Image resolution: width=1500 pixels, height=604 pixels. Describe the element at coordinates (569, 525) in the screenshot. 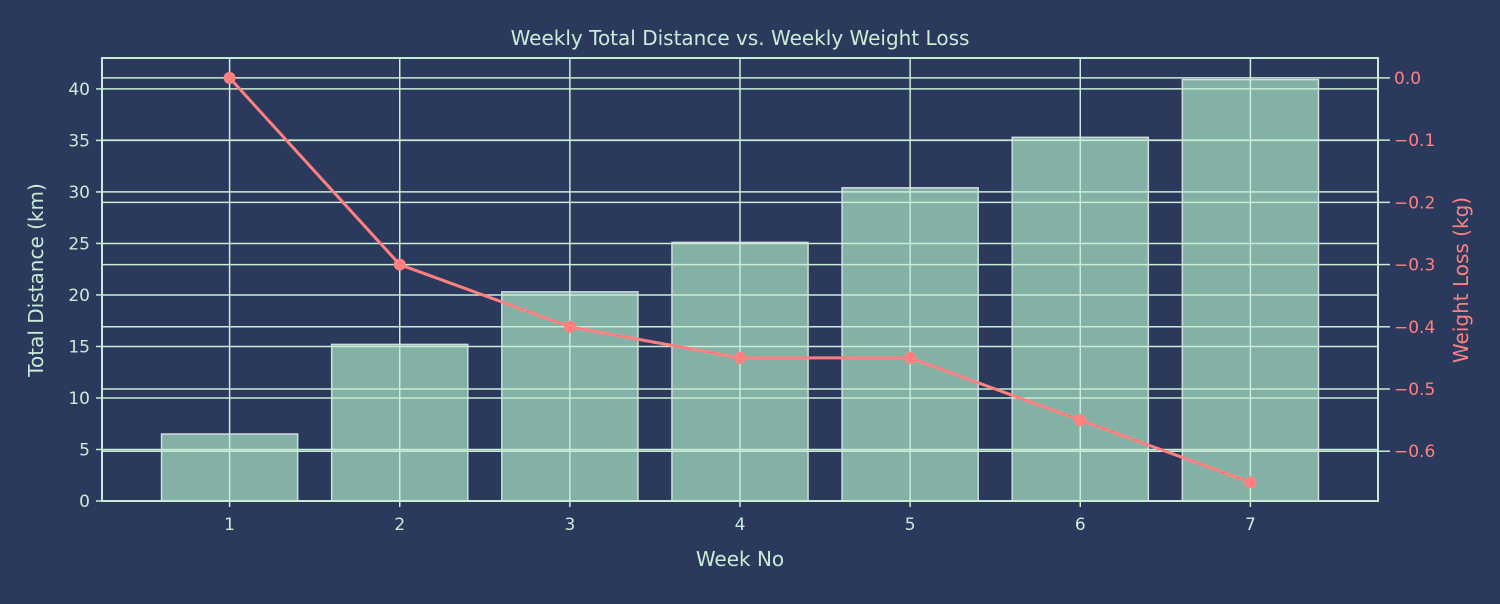

I see `x-tick-label: 3` at that location.